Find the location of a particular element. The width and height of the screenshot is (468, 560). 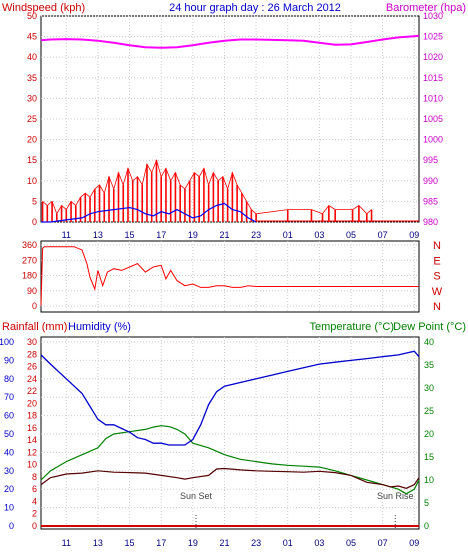

temp-x-tick-label: 13 is located at coordinates (98, 543).